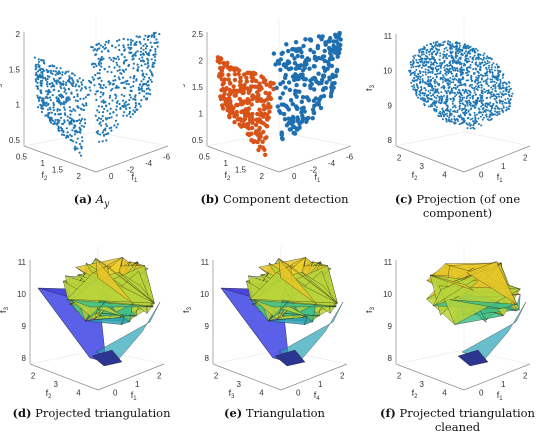 This screenshot has width=550, height=442. Describe the element at coordinates (82, 323) in the screenshot. I see `plot-d: 111098234012f3f2f1` at that location.